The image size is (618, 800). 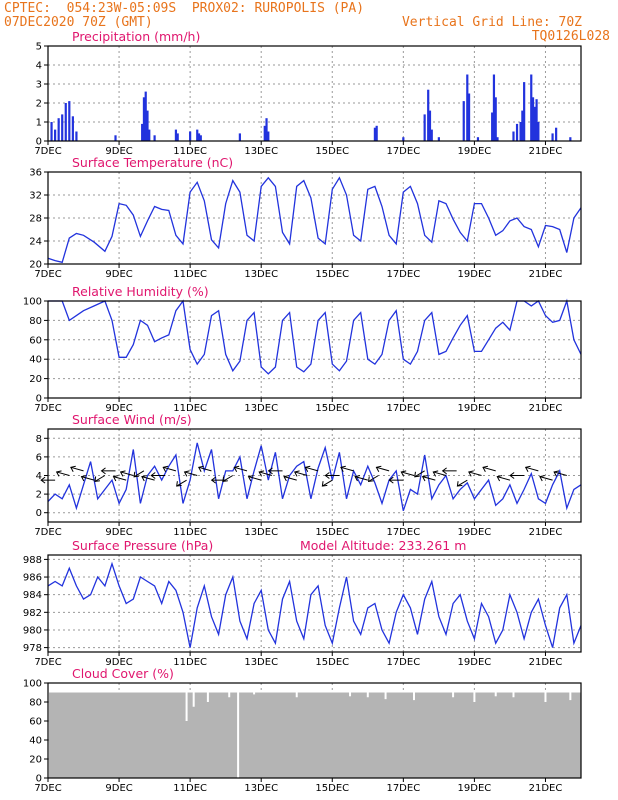 I want to click on cloud-cover-area, so click(x=315, y=735).